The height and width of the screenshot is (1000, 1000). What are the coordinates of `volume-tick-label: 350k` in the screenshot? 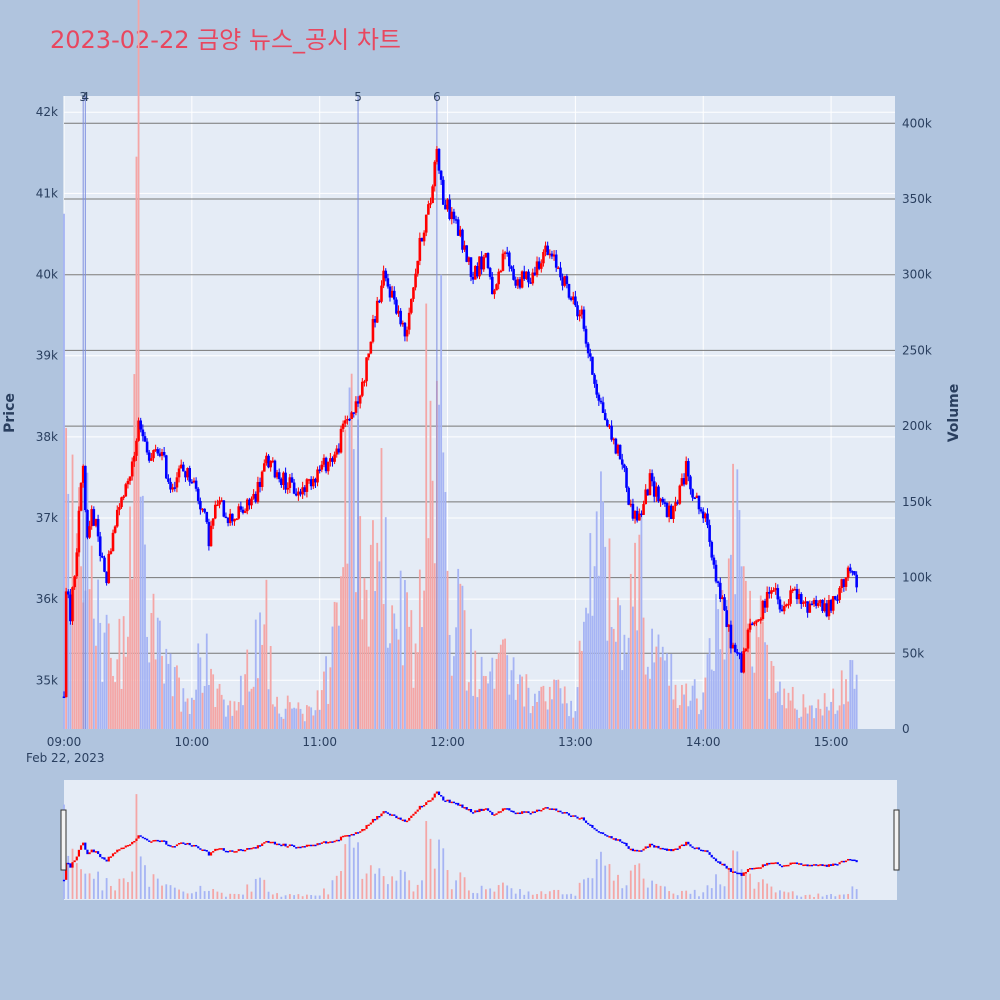 It's located at (917, 199).